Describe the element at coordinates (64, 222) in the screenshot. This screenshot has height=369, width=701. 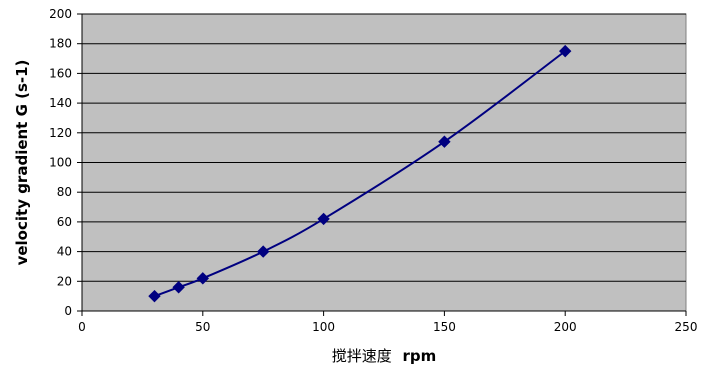
I see `y-tick-label-60: 60` at that location.